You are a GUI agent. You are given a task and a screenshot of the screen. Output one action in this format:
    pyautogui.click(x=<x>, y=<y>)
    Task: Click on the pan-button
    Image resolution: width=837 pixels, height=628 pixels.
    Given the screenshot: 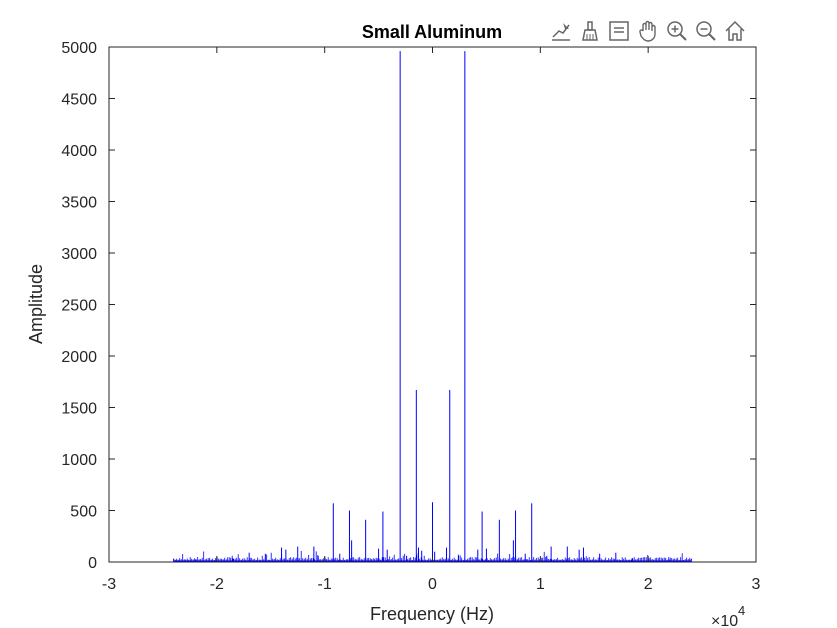 What is the action you would take?
    pyautogui.click(x=648, y=31)
    